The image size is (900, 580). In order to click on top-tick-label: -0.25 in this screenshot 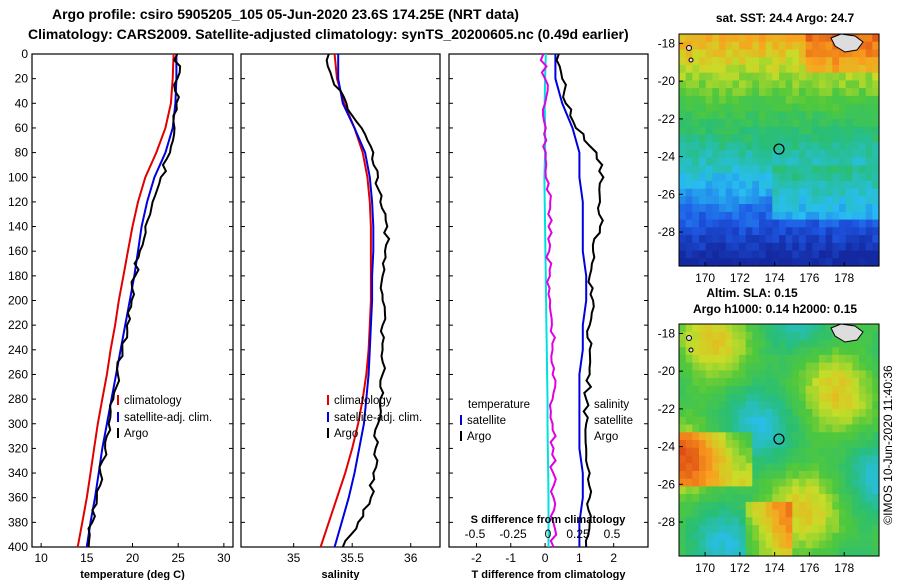, I will do `click(513, 534)`.